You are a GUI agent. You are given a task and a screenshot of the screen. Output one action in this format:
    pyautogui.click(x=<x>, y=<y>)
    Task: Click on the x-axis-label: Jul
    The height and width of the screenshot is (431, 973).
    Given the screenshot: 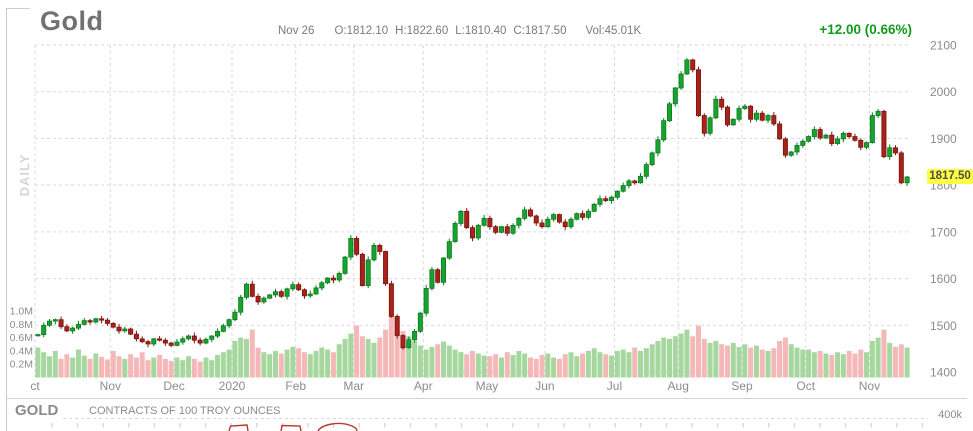 What is the action you would take?
    pyautogui.click(x=614, y=386)
    